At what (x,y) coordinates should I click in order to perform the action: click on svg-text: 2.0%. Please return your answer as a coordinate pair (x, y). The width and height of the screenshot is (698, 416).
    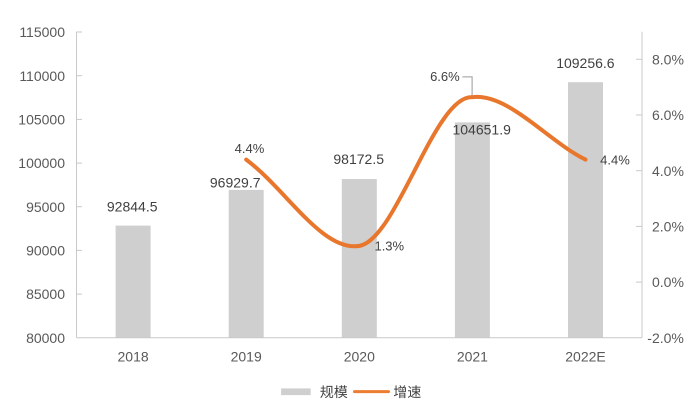
    Looking at the image, I should click on (668, 227).